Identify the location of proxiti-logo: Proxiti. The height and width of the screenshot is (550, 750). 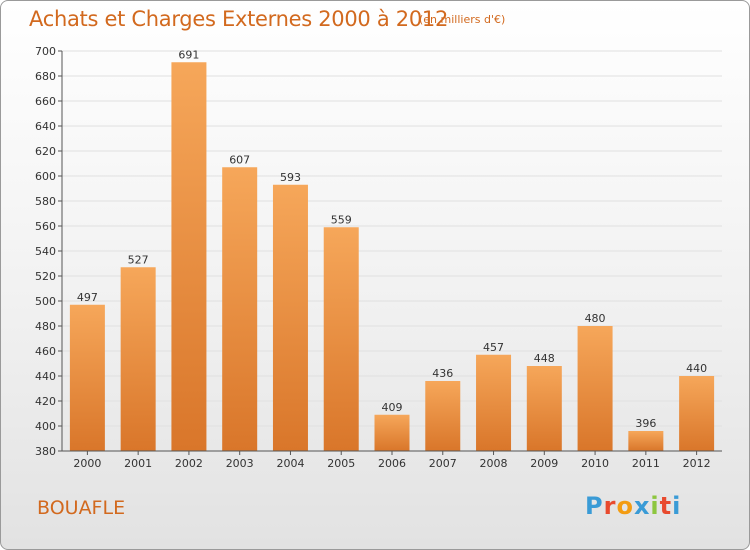
(633, 506).